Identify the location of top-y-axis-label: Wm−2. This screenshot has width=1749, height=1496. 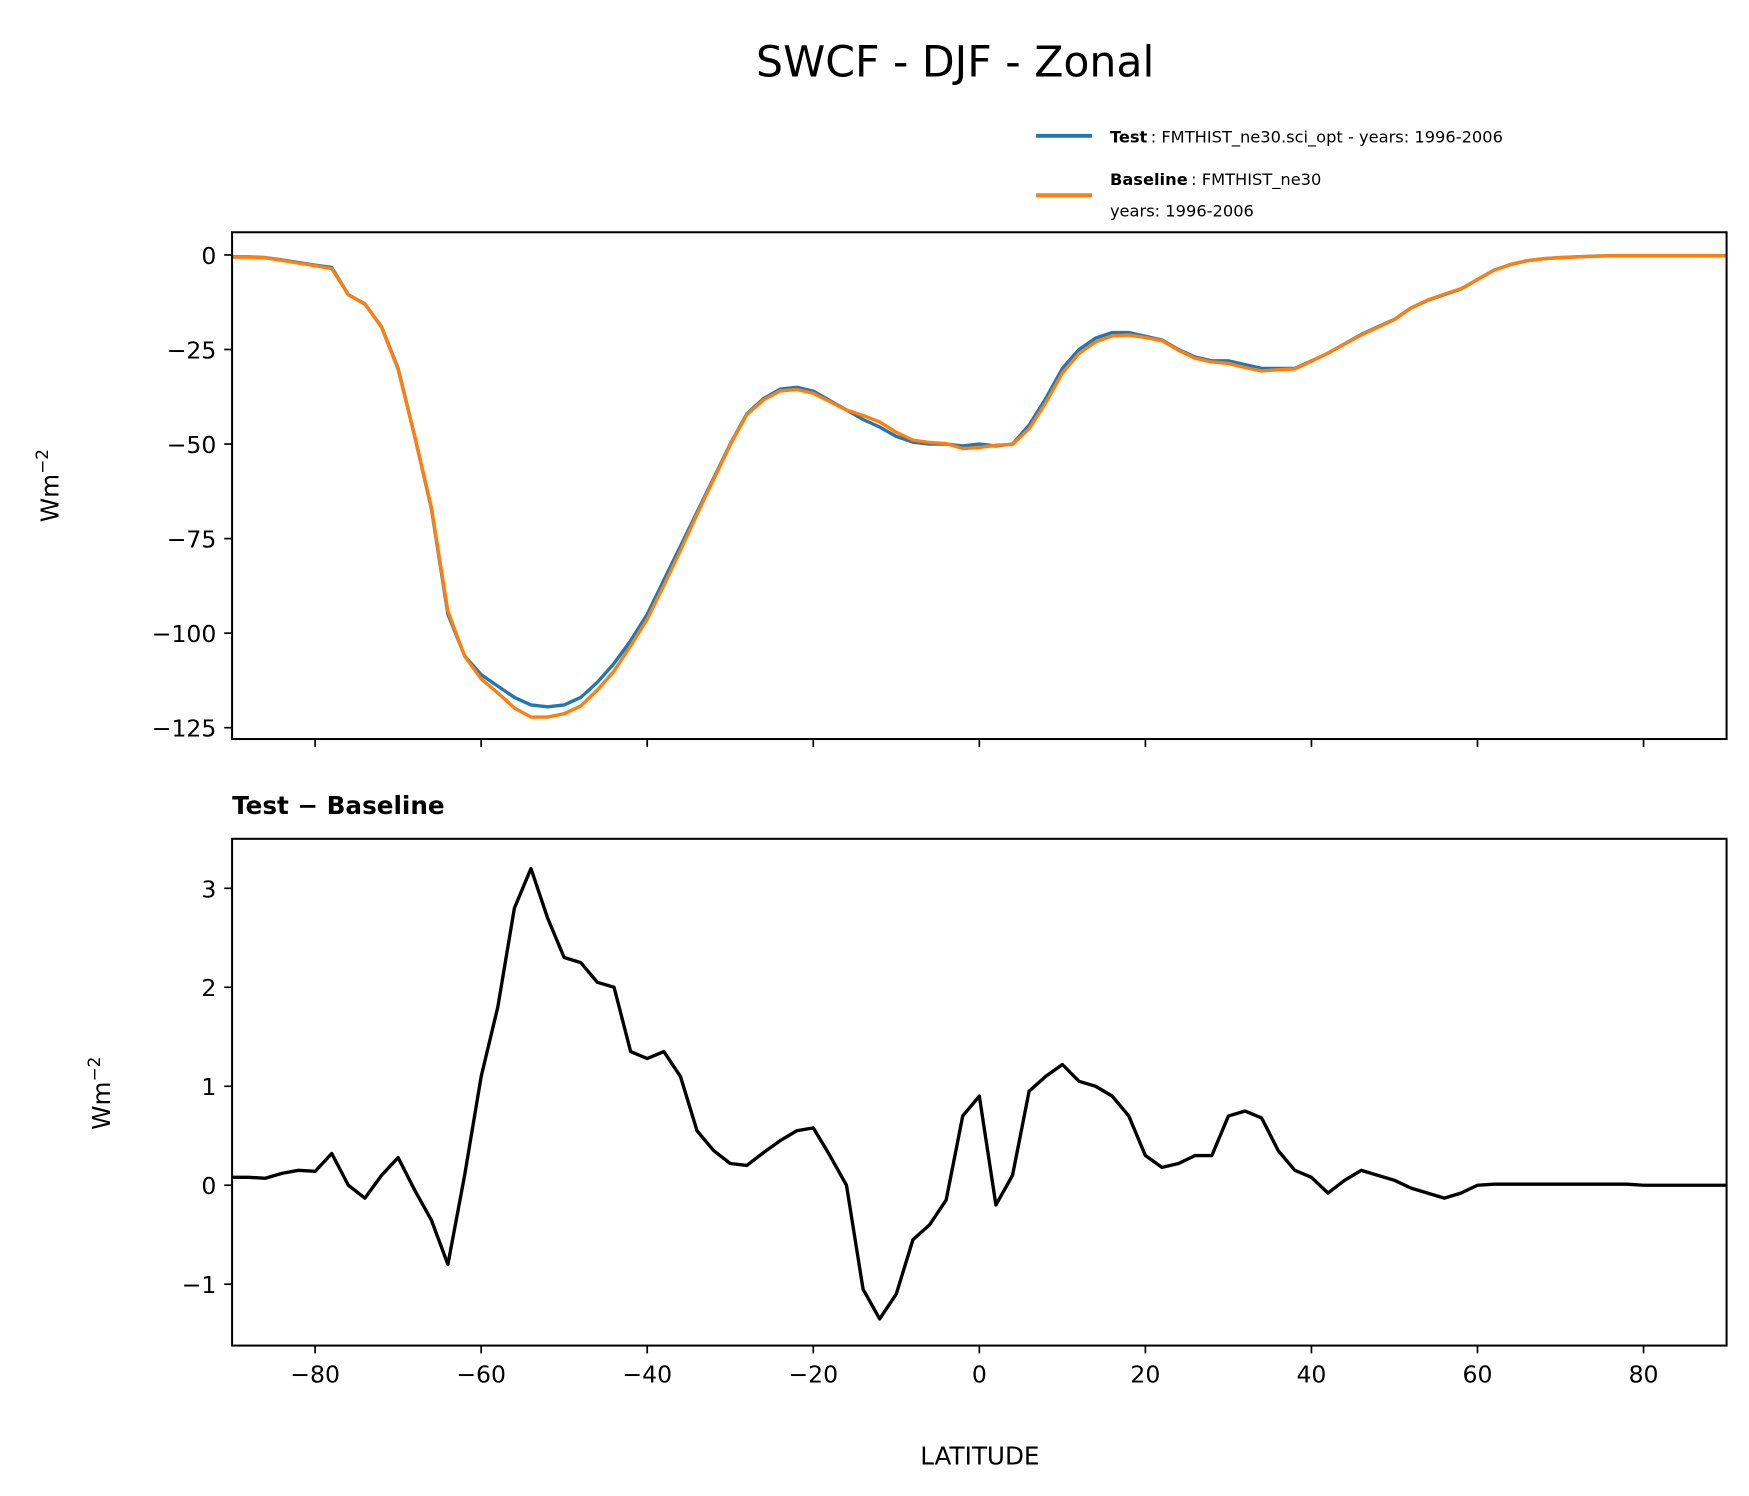
(48, 485).